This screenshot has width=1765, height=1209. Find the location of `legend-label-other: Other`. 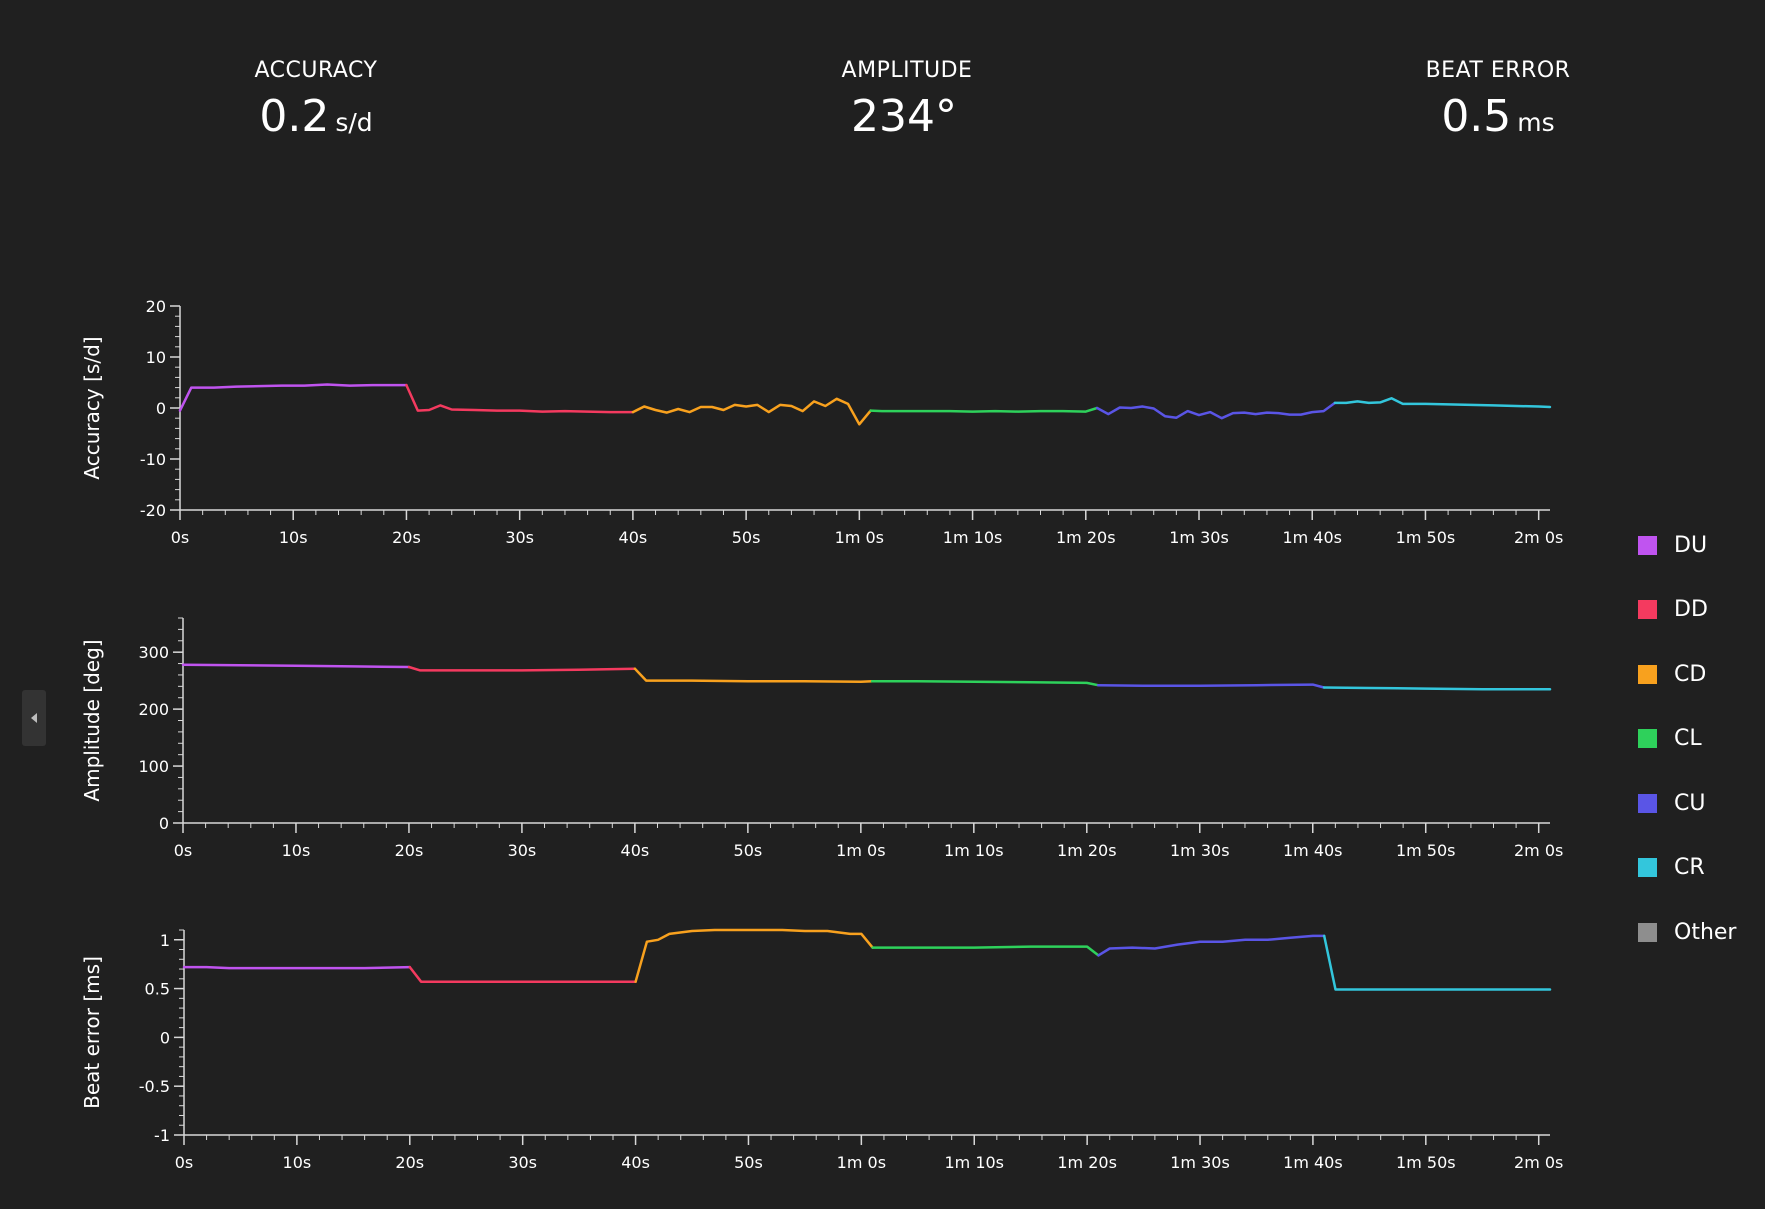

legend-label-other: Other is located at coordinates (1705, 932).